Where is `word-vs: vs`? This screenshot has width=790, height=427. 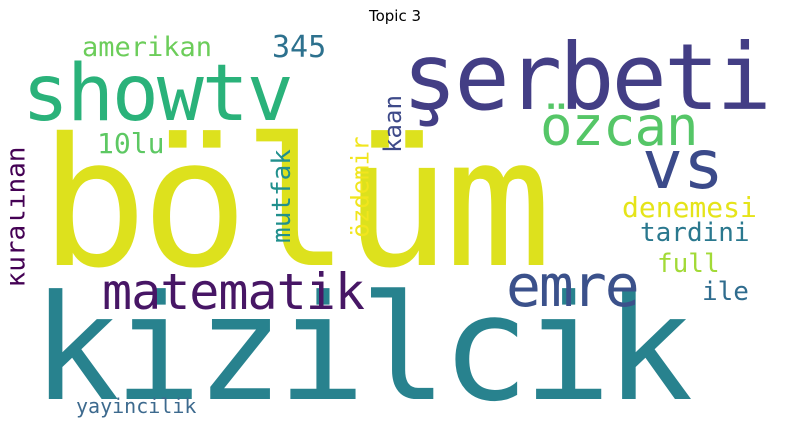
word-vs: vs is located at coordinates (683, 165).